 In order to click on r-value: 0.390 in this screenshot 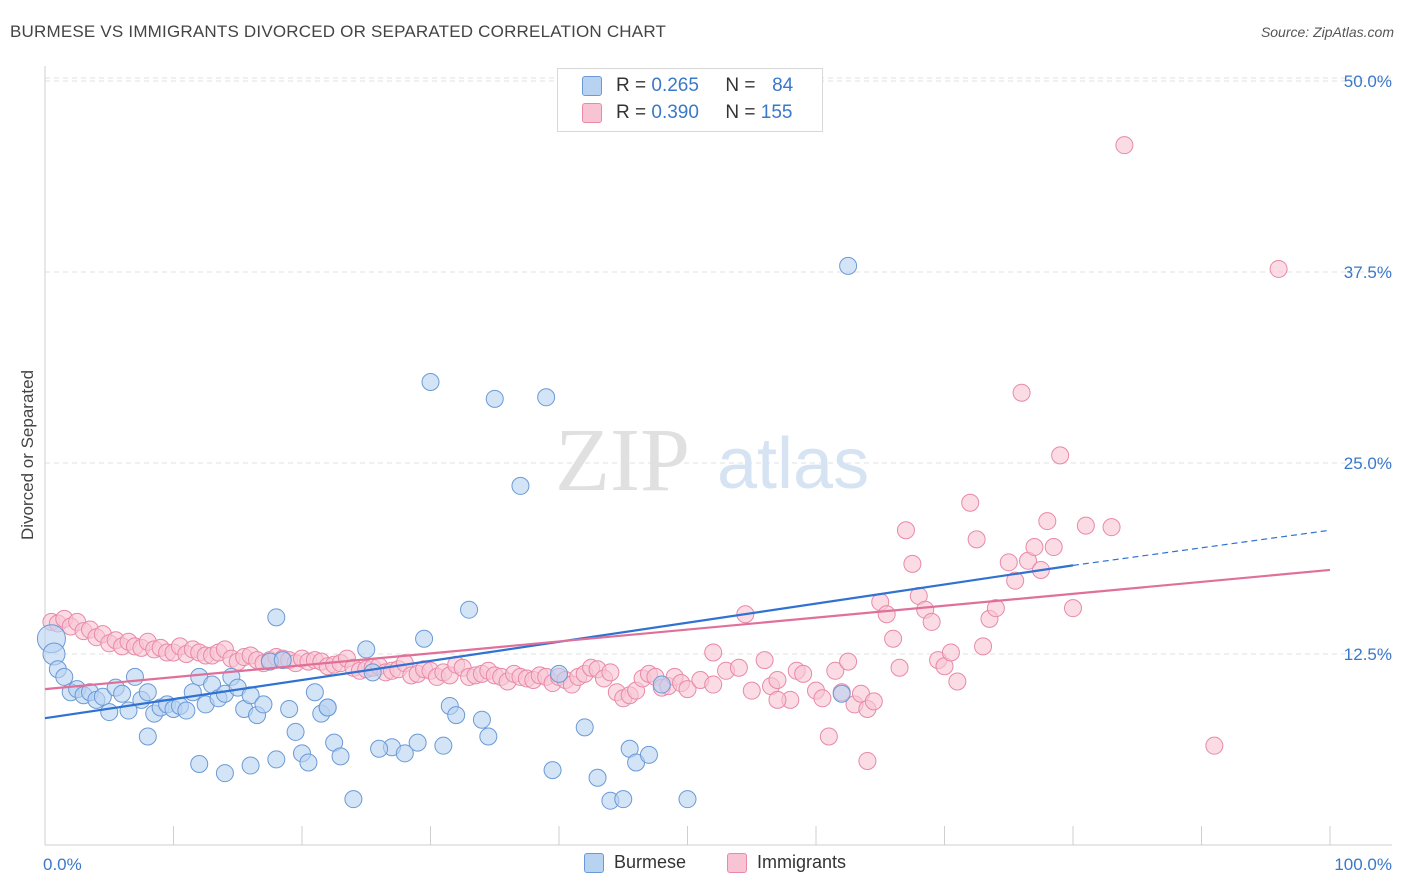, I will do `click(675, 112)`.